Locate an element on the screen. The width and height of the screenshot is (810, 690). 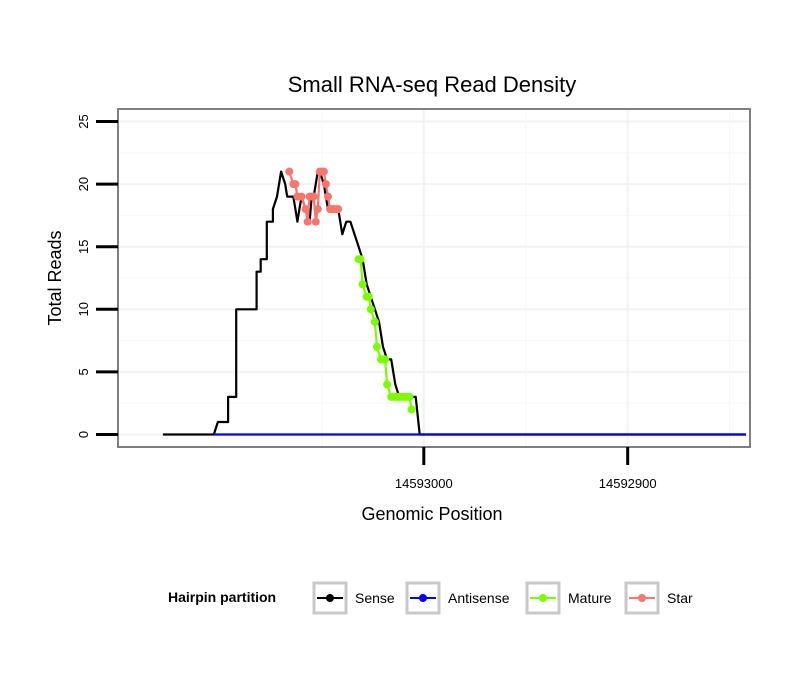
y-tick-label-4: 20 is located at coordinates (83, 184).